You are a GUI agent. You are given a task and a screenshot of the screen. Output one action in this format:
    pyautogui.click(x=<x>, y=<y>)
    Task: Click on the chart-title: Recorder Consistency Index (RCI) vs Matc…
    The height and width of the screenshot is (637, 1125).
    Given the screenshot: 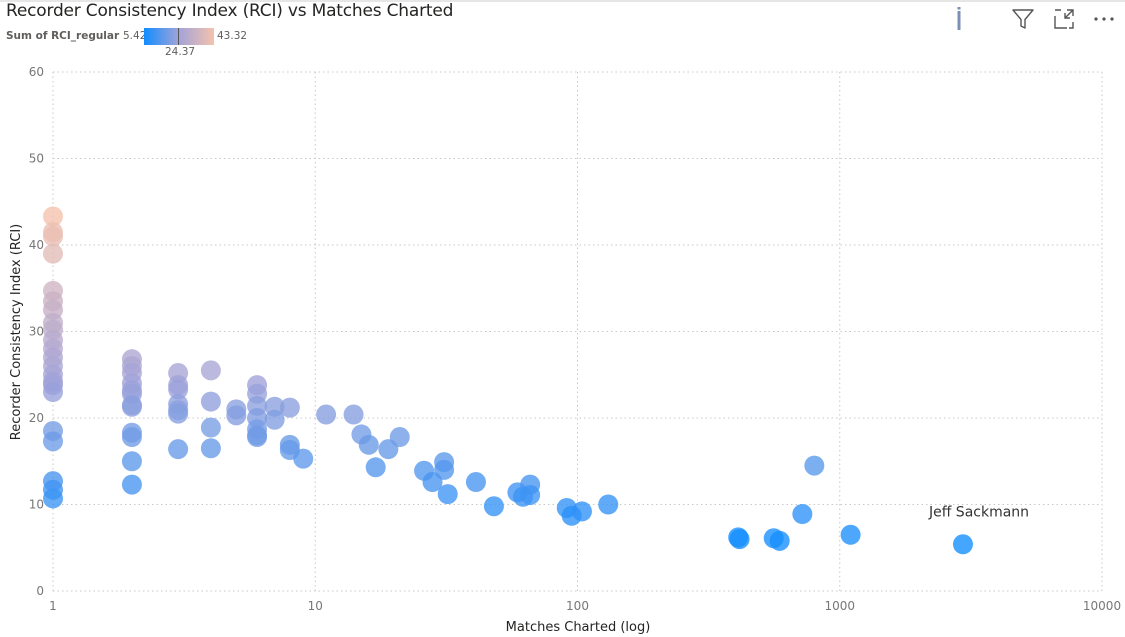 What is the action you would take?
    pyautogui.click(x=230, y=11)
    